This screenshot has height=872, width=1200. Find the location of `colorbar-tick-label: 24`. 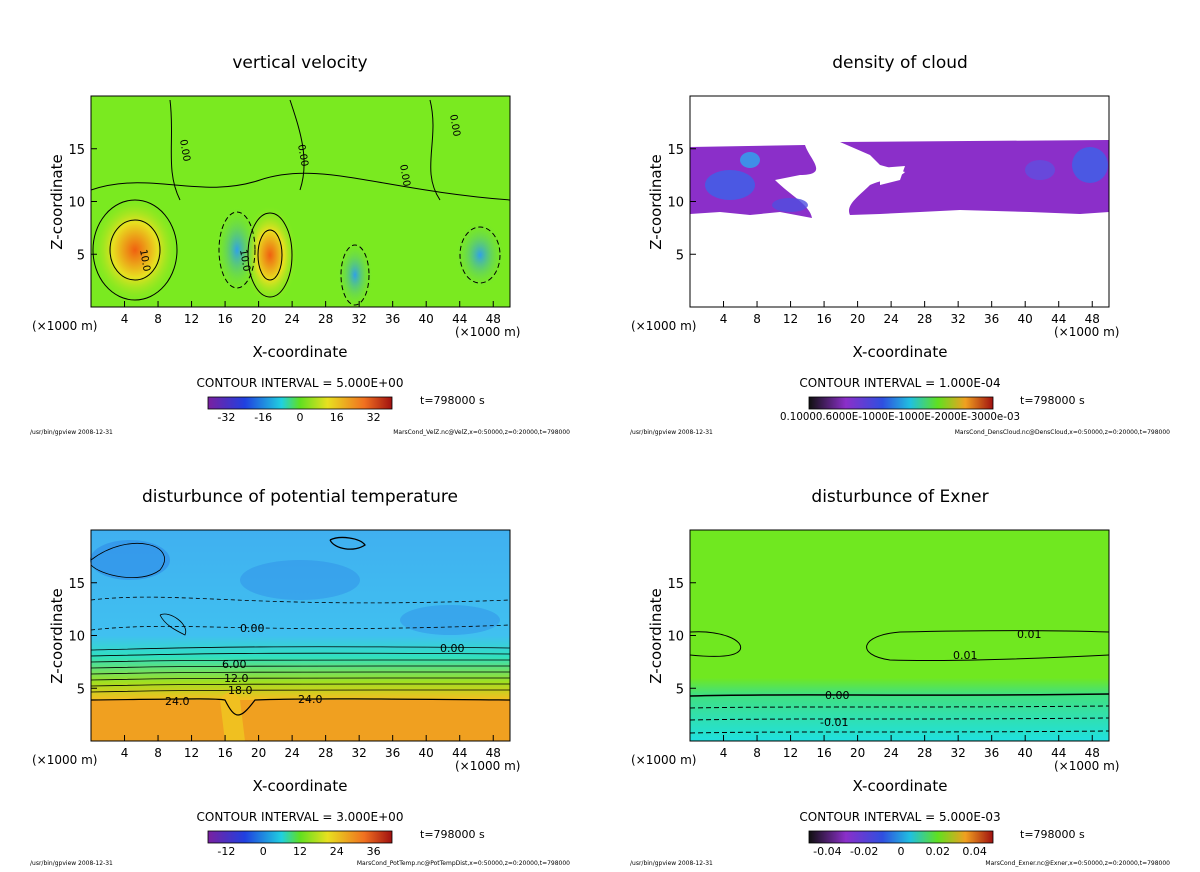

colorbar-tick-label: 24 is located at coordinates (337, 851).